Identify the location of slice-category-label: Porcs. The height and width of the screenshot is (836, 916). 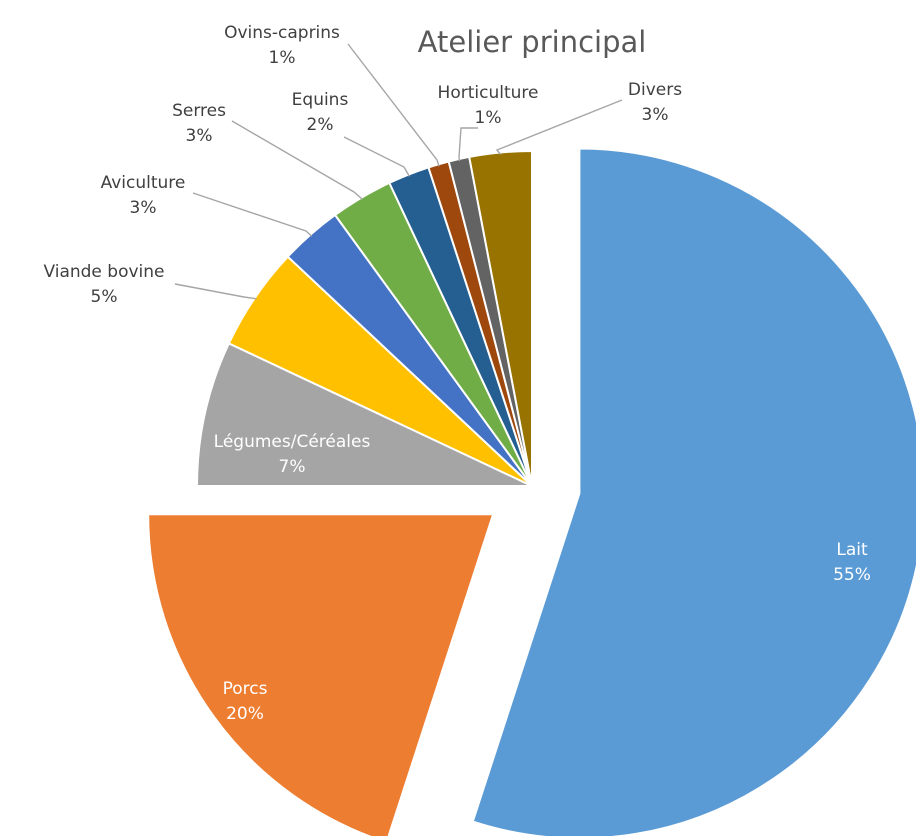
(245, 689).